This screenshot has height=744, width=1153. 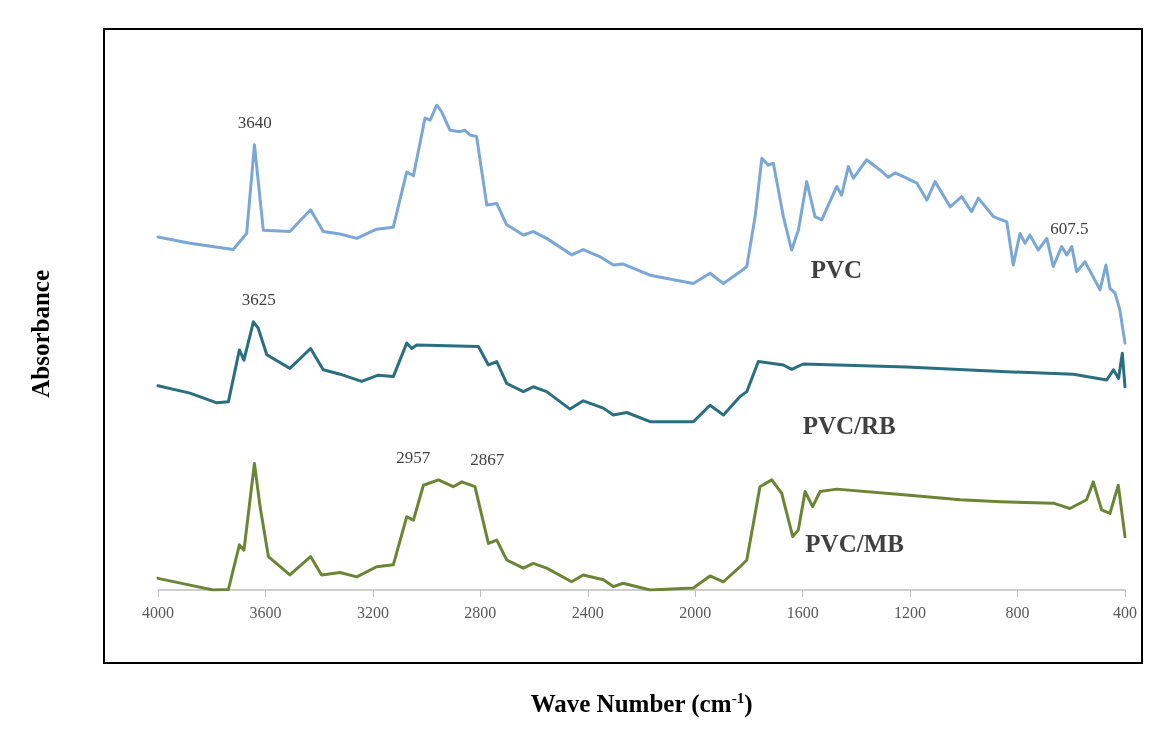 I want to click on x-tick-label: 1600, so click(x=802, y=612).